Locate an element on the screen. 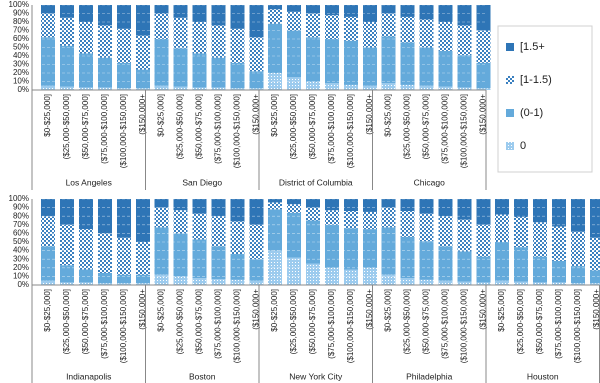  group-label: New York City is located at coordinates (316, 376).